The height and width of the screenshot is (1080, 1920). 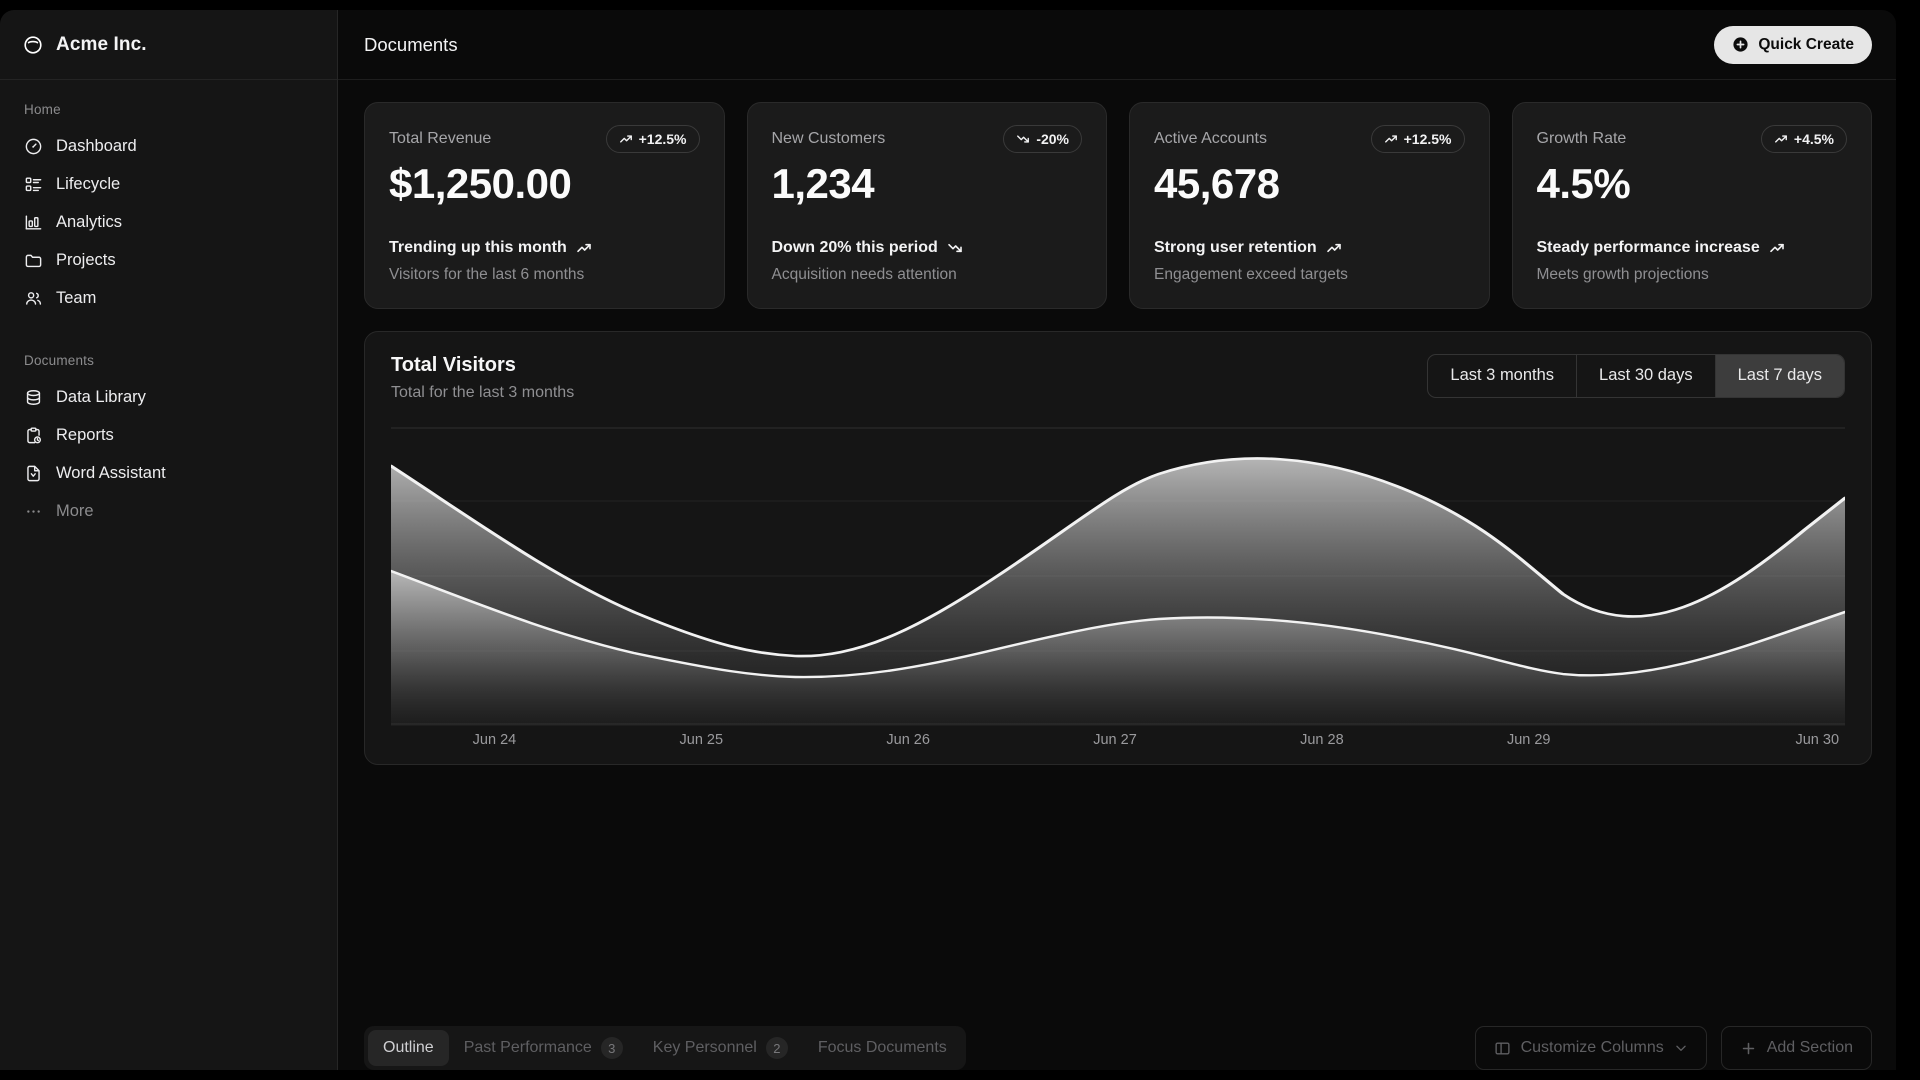 I want to click on card-top: New Customers -20%, so click(x=926, y=139).